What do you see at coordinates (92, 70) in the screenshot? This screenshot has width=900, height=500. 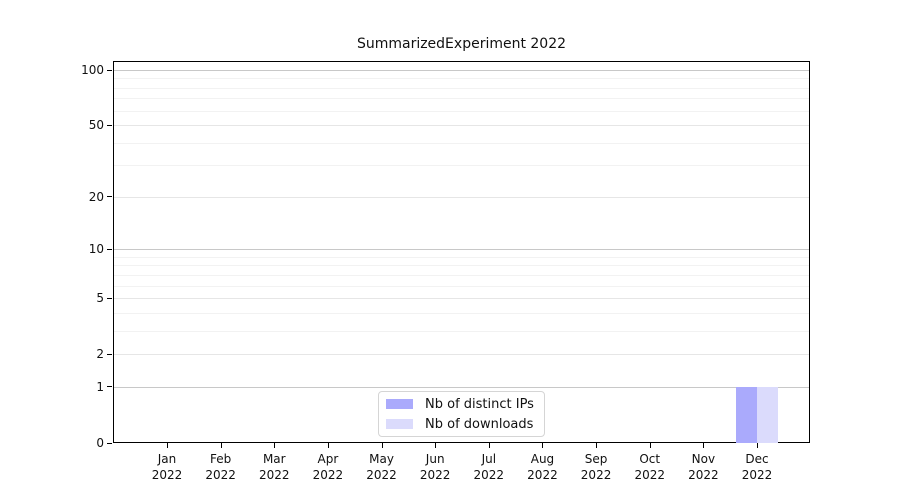 I see `y-tick-label: 100` at bounding box center [92, 70].